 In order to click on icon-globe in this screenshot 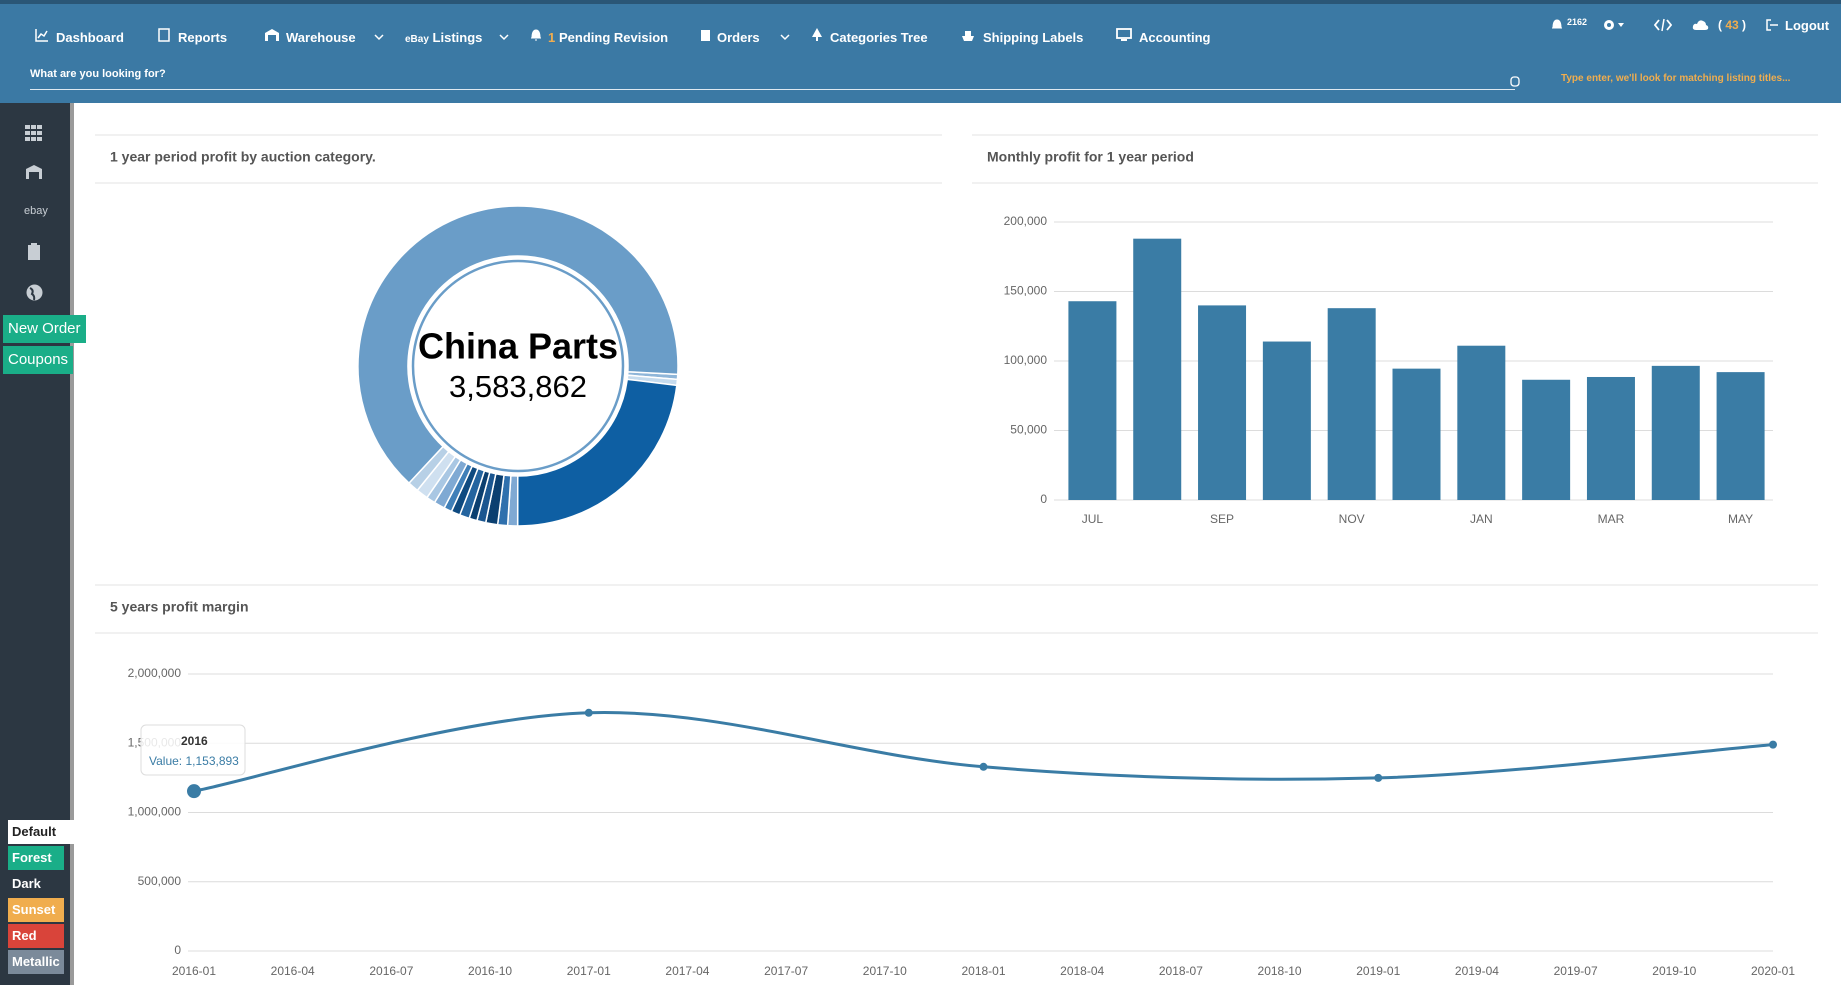, I will do `click(34, 292)`.